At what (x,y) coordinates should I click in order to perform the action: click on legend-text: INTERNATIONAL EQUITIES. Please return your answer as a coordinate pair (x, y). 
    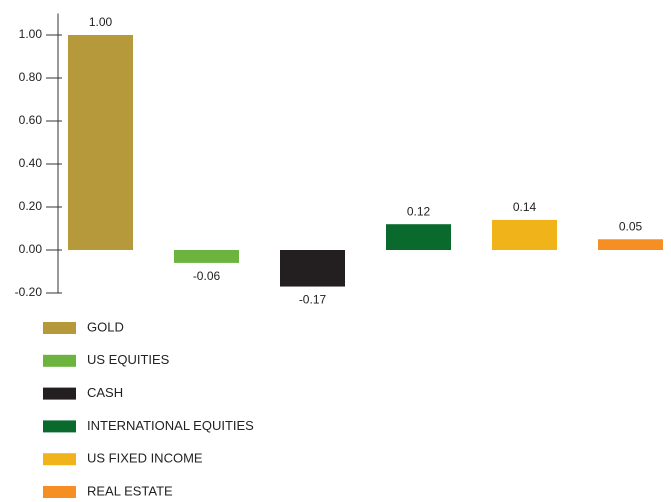
    Looking at the image, I should click on (170, 425).